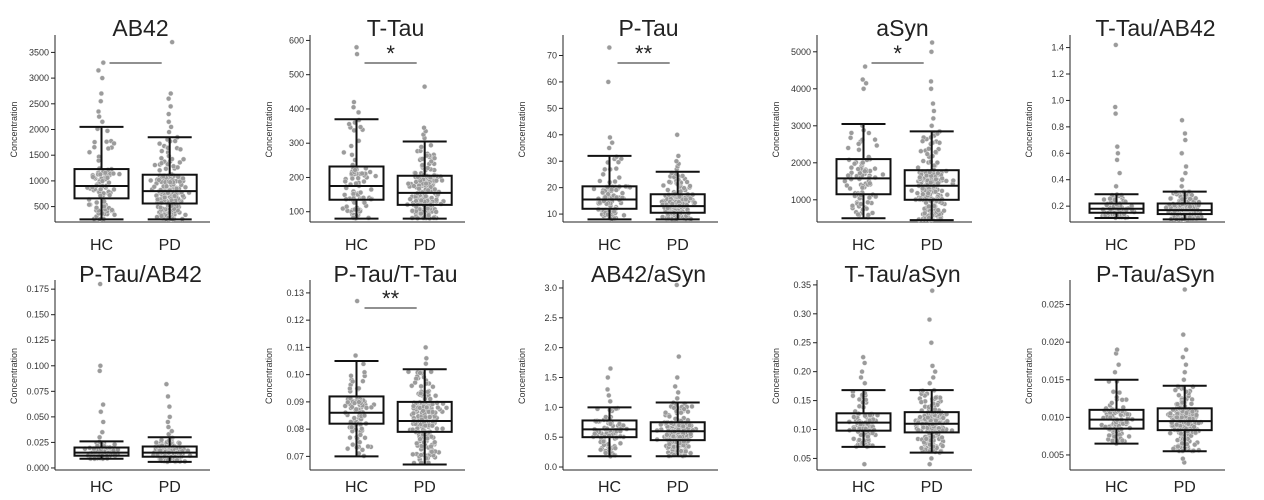 This screenshot has width=1264, height=500. I want to click on y-tick-label: 1500, so click(39, 155).